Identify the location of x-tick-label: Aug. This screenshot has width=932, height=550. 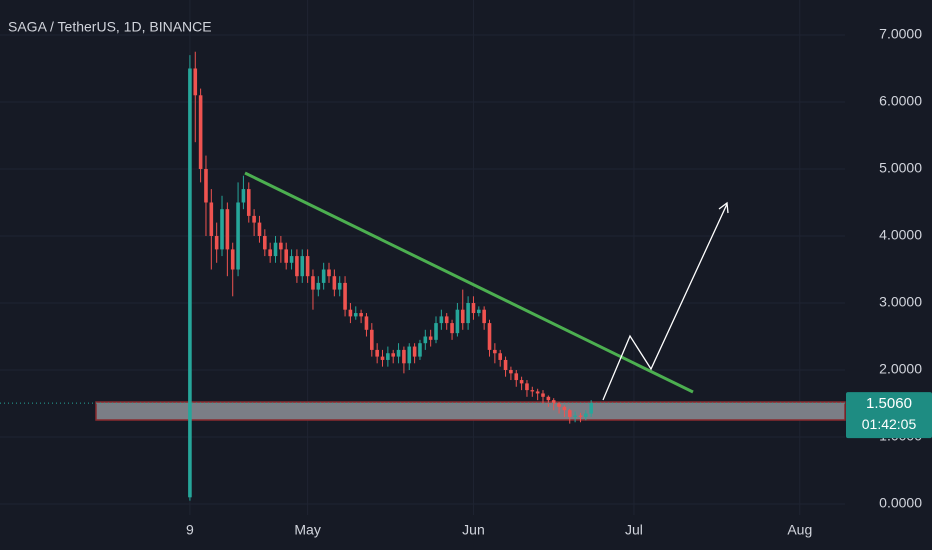
(799, 530).